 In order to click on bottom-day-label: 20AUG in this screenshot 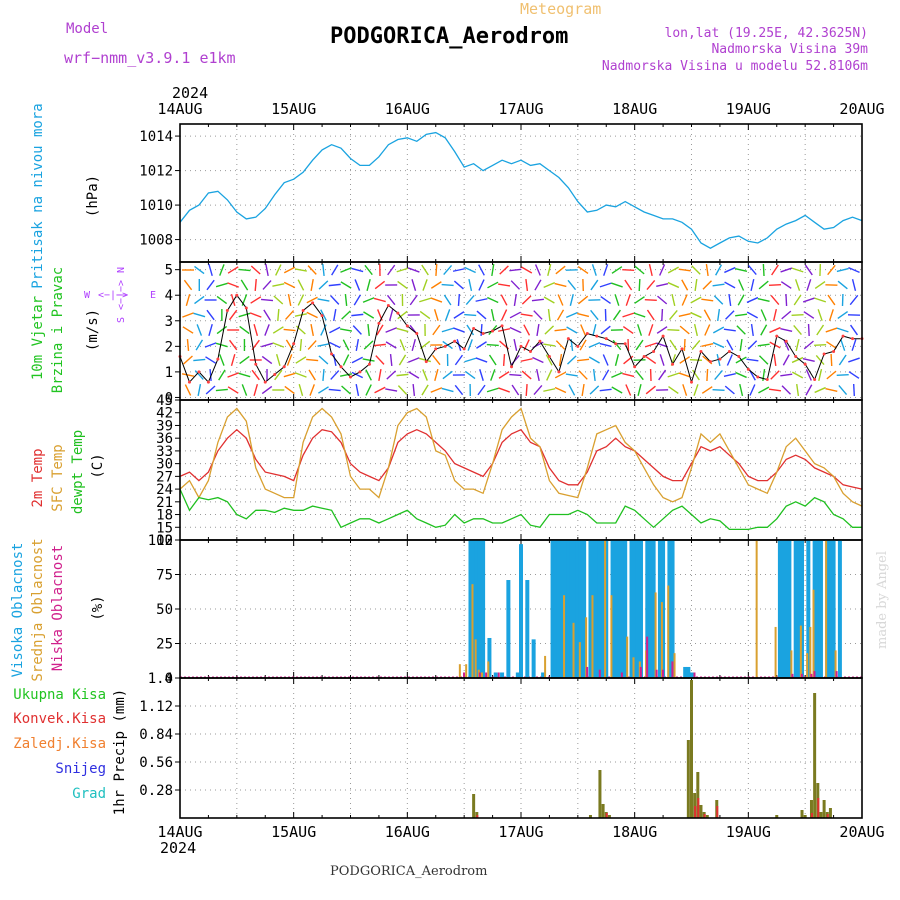, I will do `click(861, 832)`.